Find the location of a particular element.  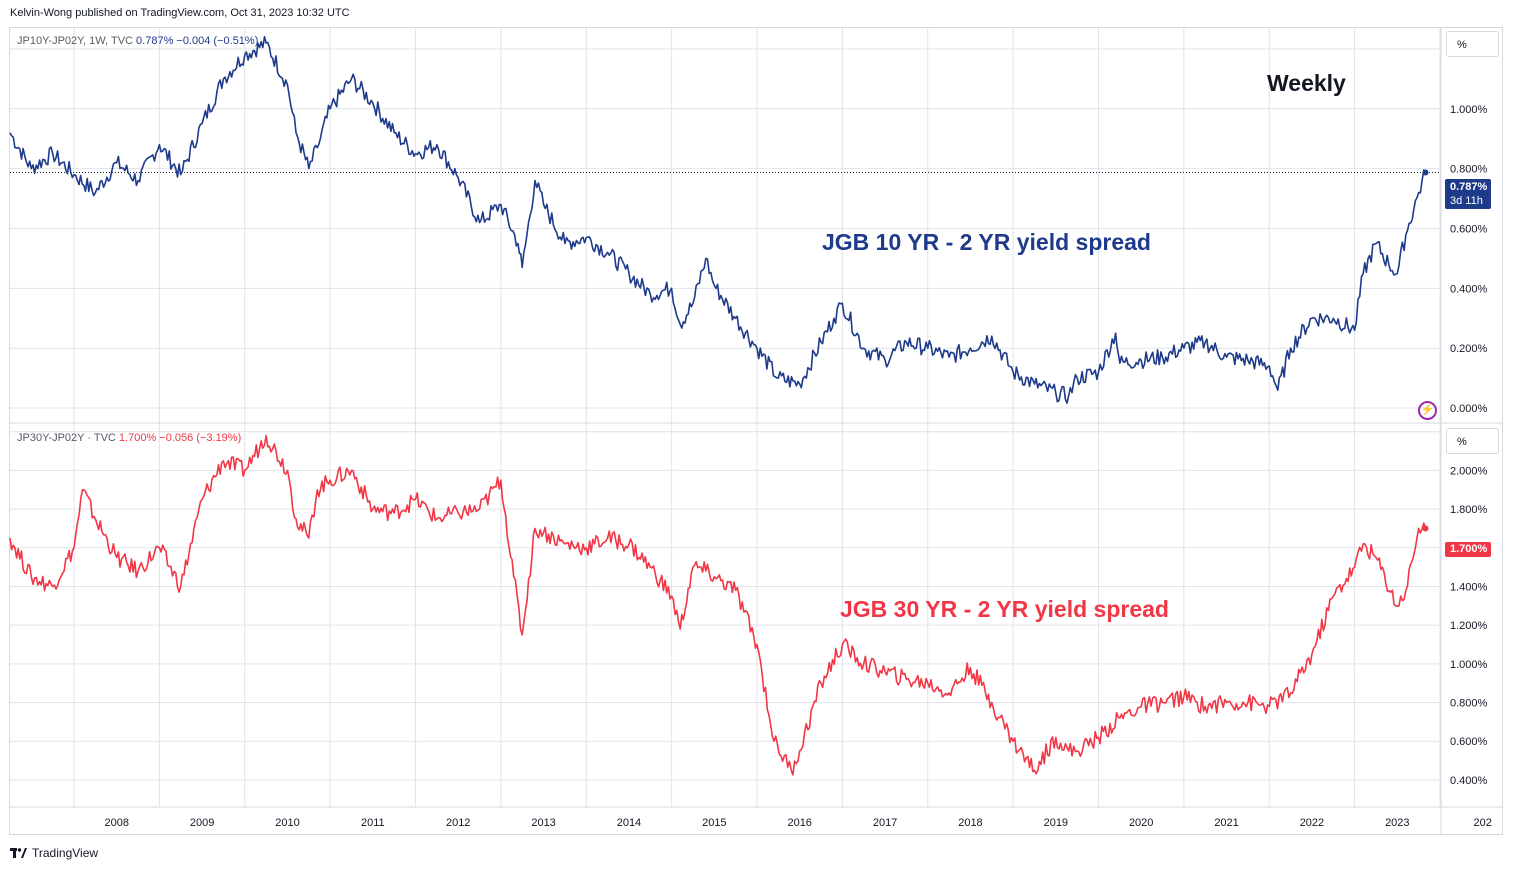

legend-change: −0.056 (−3.19%) is located at coordinates (200, 438).